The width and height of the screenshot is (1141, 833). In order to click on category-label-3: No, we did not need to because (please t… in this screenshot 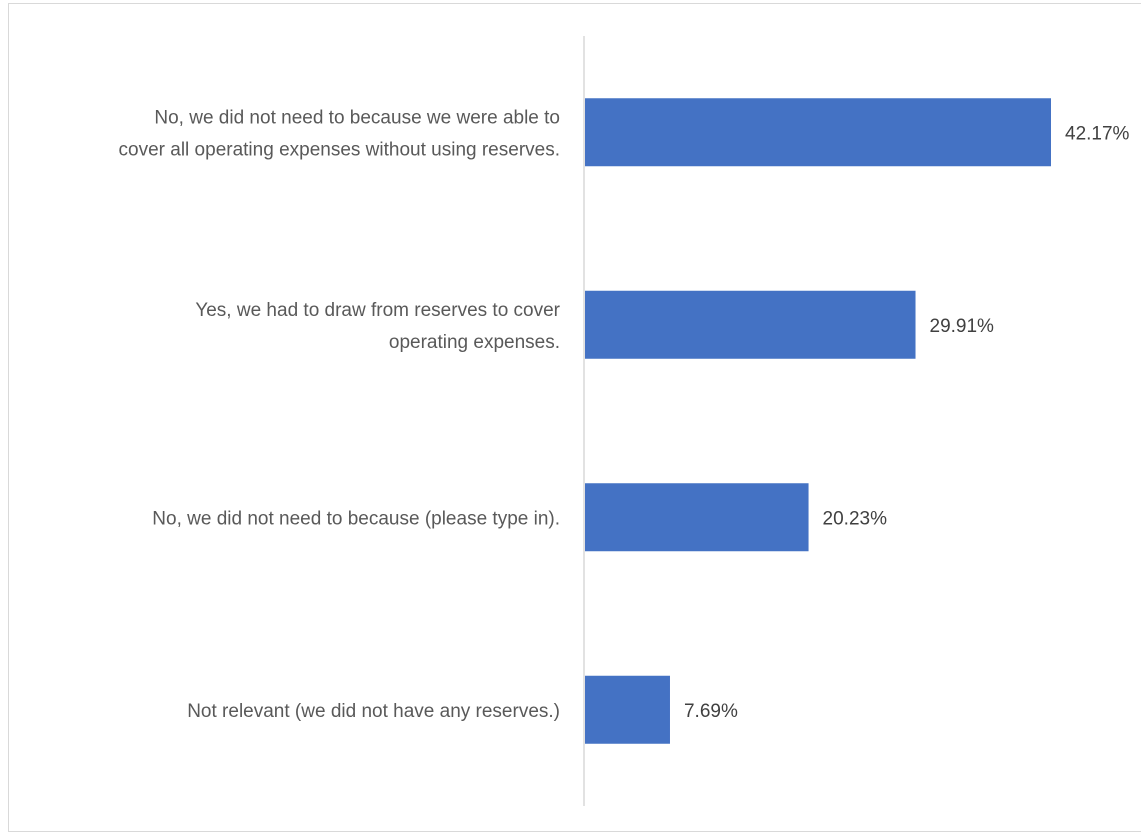, I will do `click(356, 518)`.